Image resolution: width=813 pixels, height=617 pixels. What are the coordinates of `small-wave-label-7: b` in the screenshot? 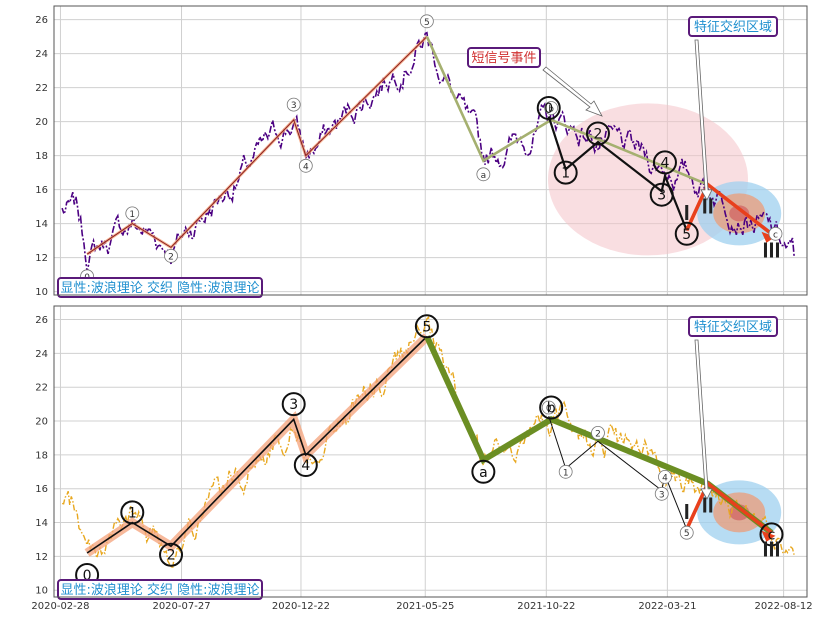 It's located at (551, 110).